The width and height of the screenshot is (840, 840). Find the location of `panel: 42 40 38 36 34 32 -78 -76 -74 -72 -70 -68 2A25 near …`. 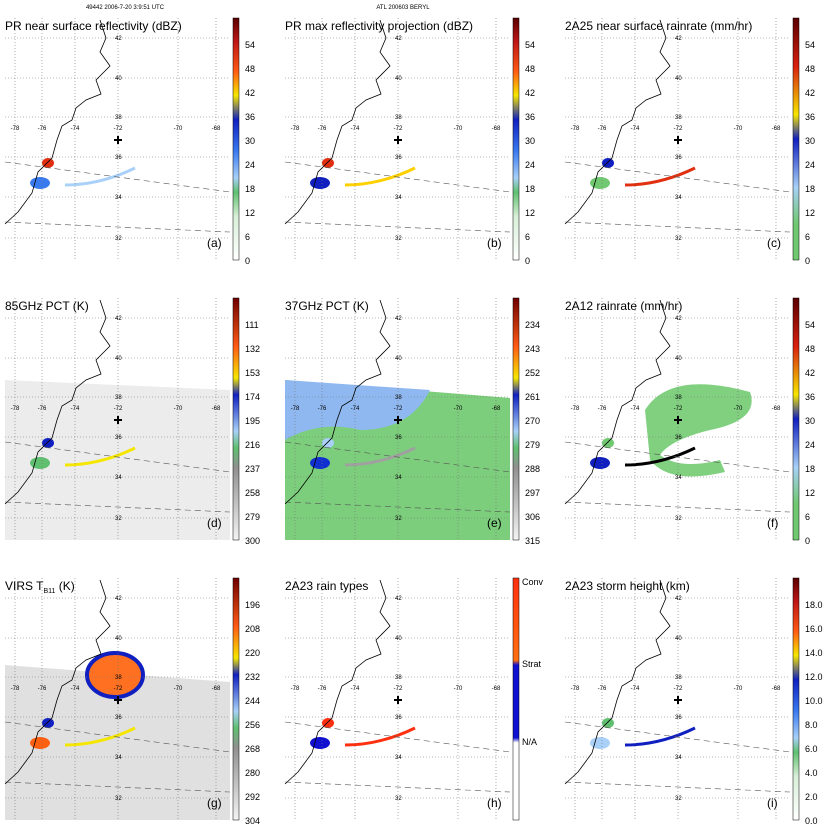

panel: 42 40 38 36 34 32 -78 -76 -74 -72 -70 -68 2A25 near … is located at coordinates (689, 141).